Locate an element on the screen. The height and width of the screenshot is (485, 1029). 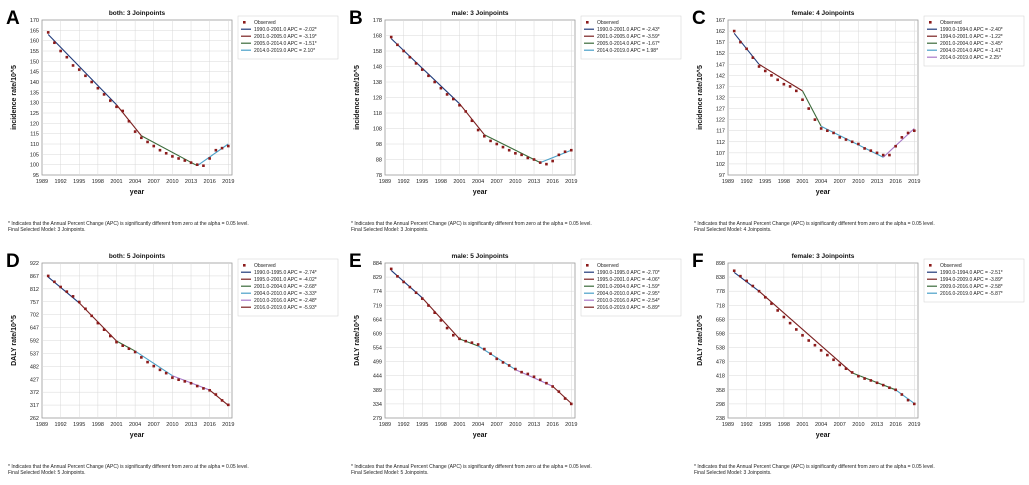
y-tick-label: 538 is located at coordinates (720, 349).